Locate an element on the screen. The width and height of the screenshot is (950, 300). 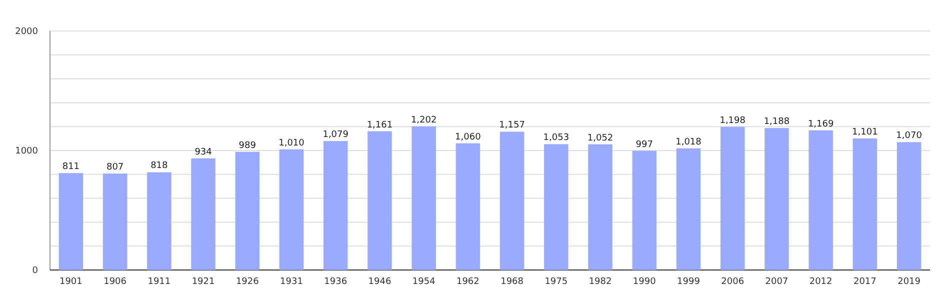
x-tick-label: 1911 is located at coordinates (159, 282).